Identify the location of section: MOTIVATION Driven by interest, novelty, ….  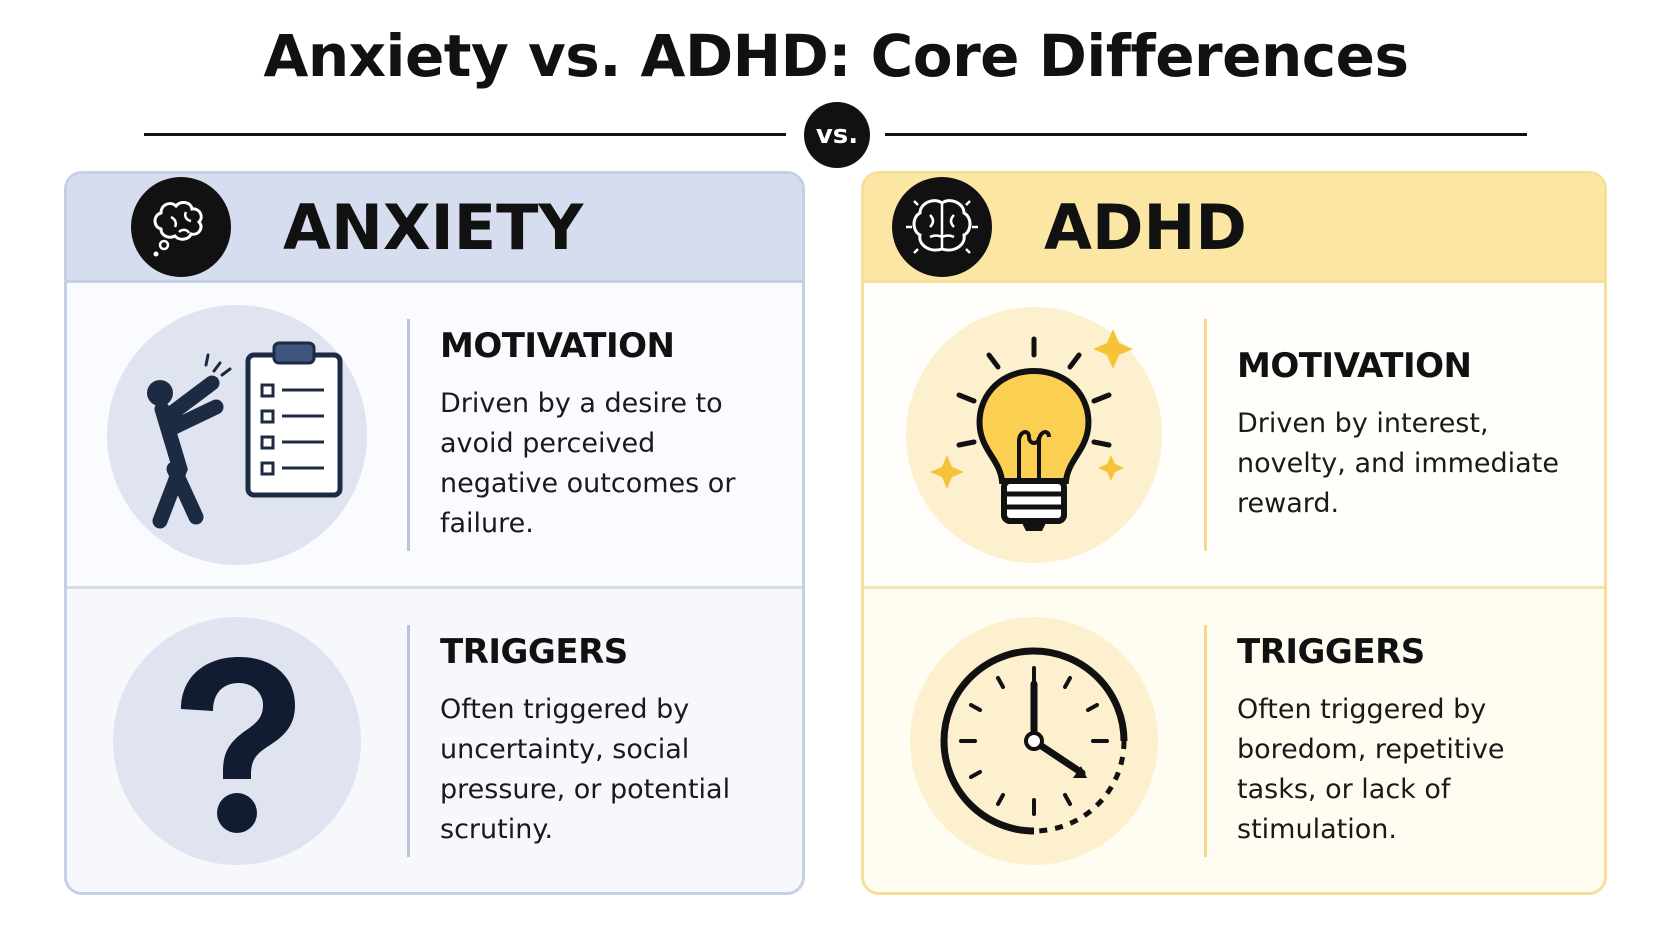
(1234, 436).